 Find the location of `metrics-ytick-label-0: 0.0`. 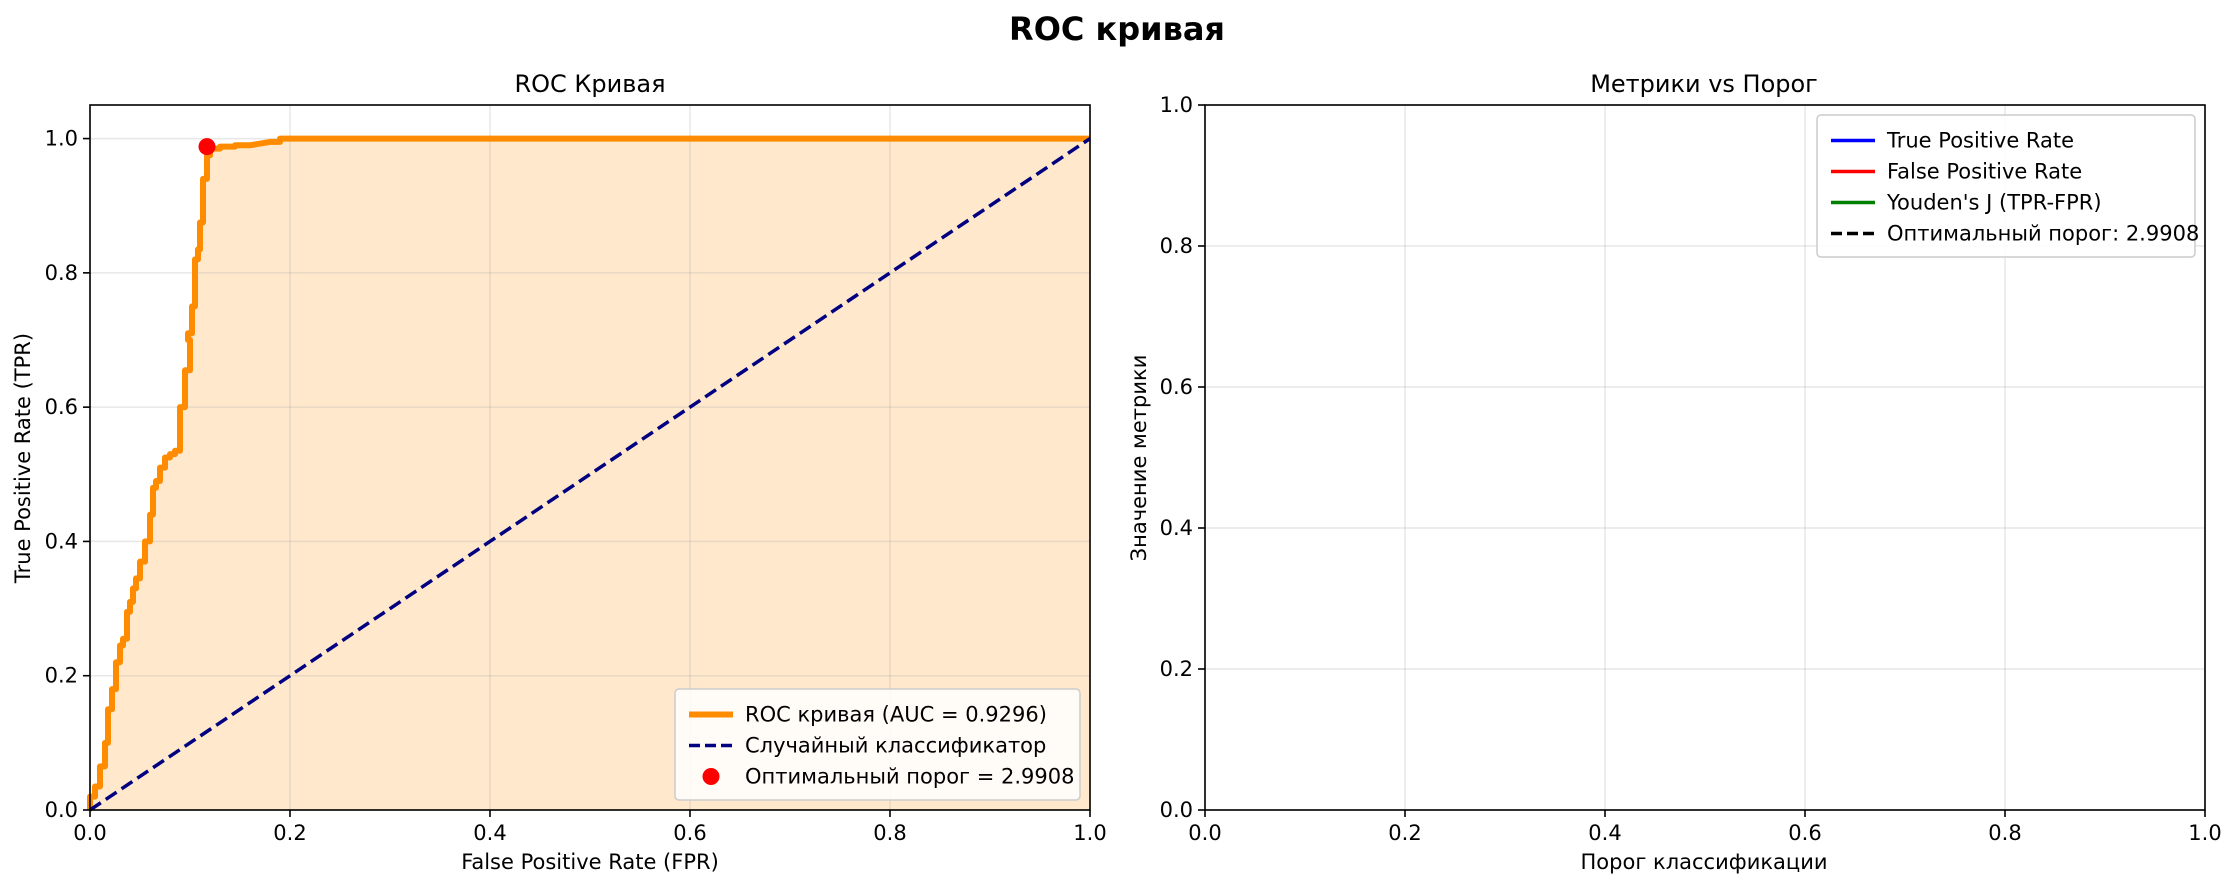

metrics-ytick-label-0: 0.0 is located at coordinates (1176, 810).